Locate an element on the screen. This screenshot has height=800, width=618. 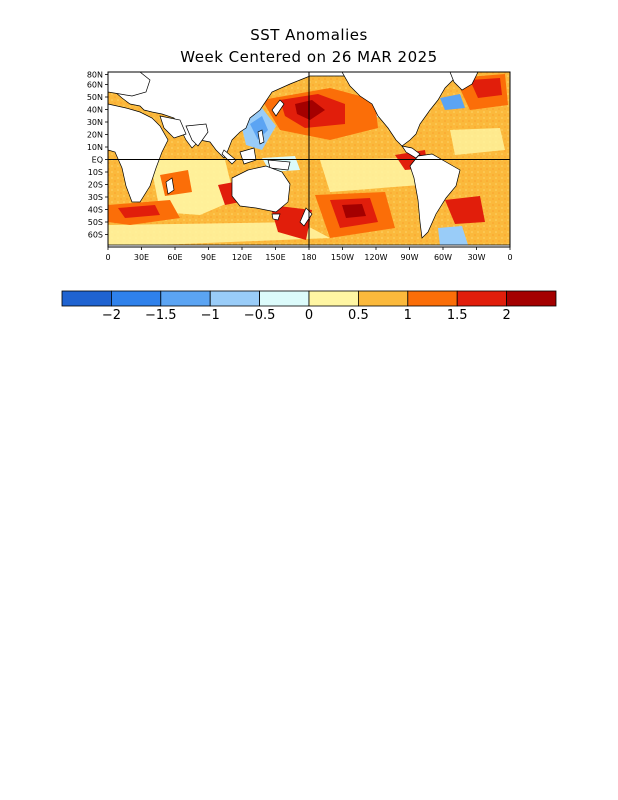
land-arabia is located at coordinates (173, 127).